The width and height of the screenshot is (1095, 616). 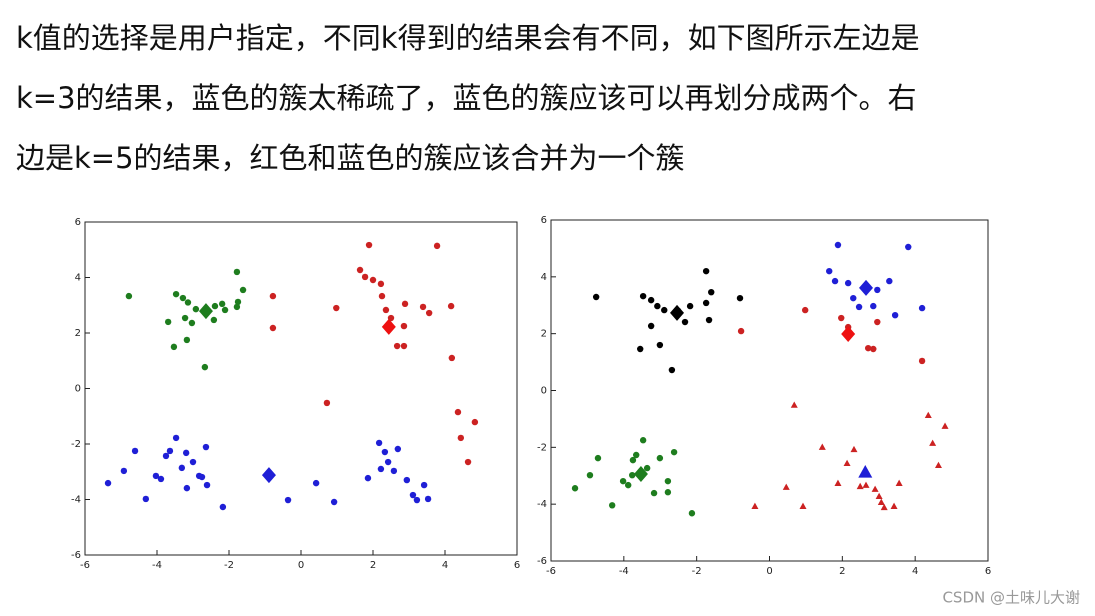 I want to click on y-tick-label: 6, so click(x=78, y=222).